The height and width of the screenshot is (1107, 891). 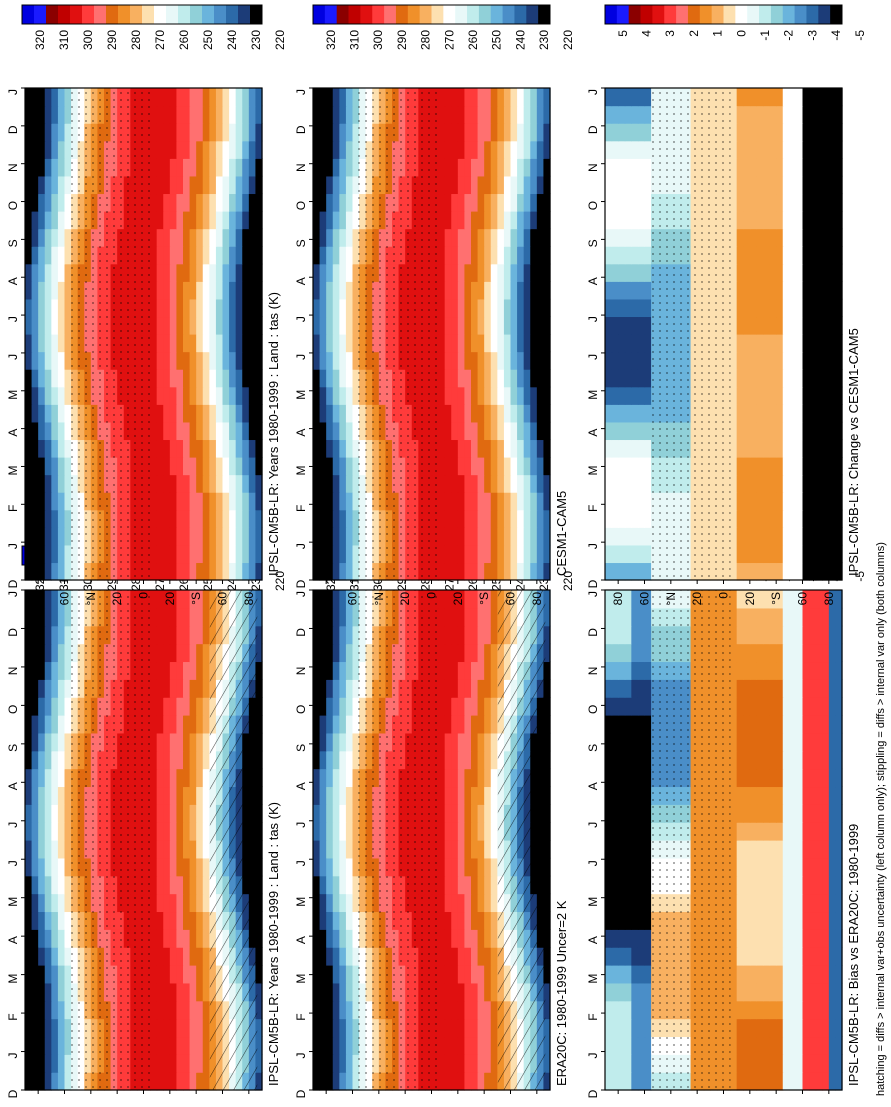 I want to click on month-tick-label: N, so click(x=13, y=671).